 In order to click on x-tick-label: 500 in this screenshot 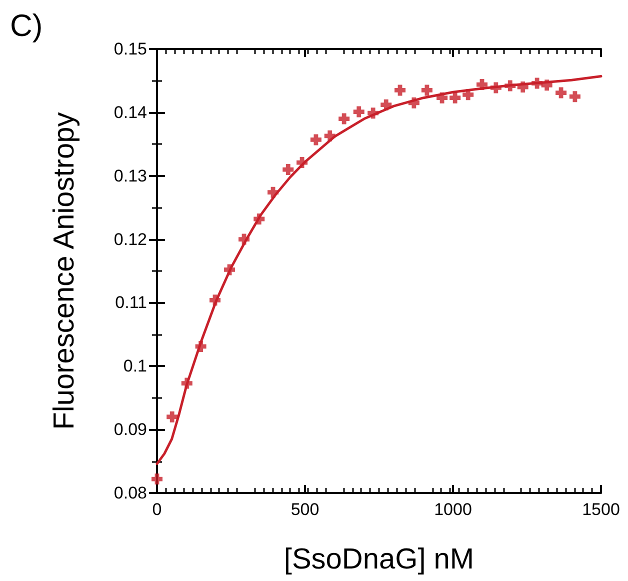, I will do `click(305, 509)`.